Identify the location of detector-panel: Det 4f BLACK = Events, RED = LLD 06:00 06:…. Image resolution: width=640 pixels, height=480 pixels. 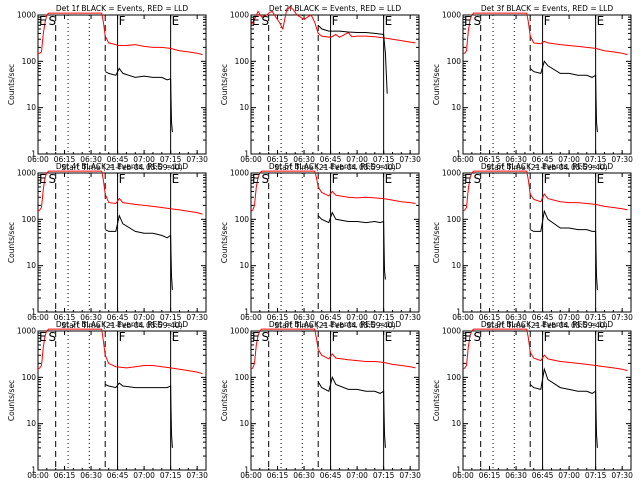
(107, 246).